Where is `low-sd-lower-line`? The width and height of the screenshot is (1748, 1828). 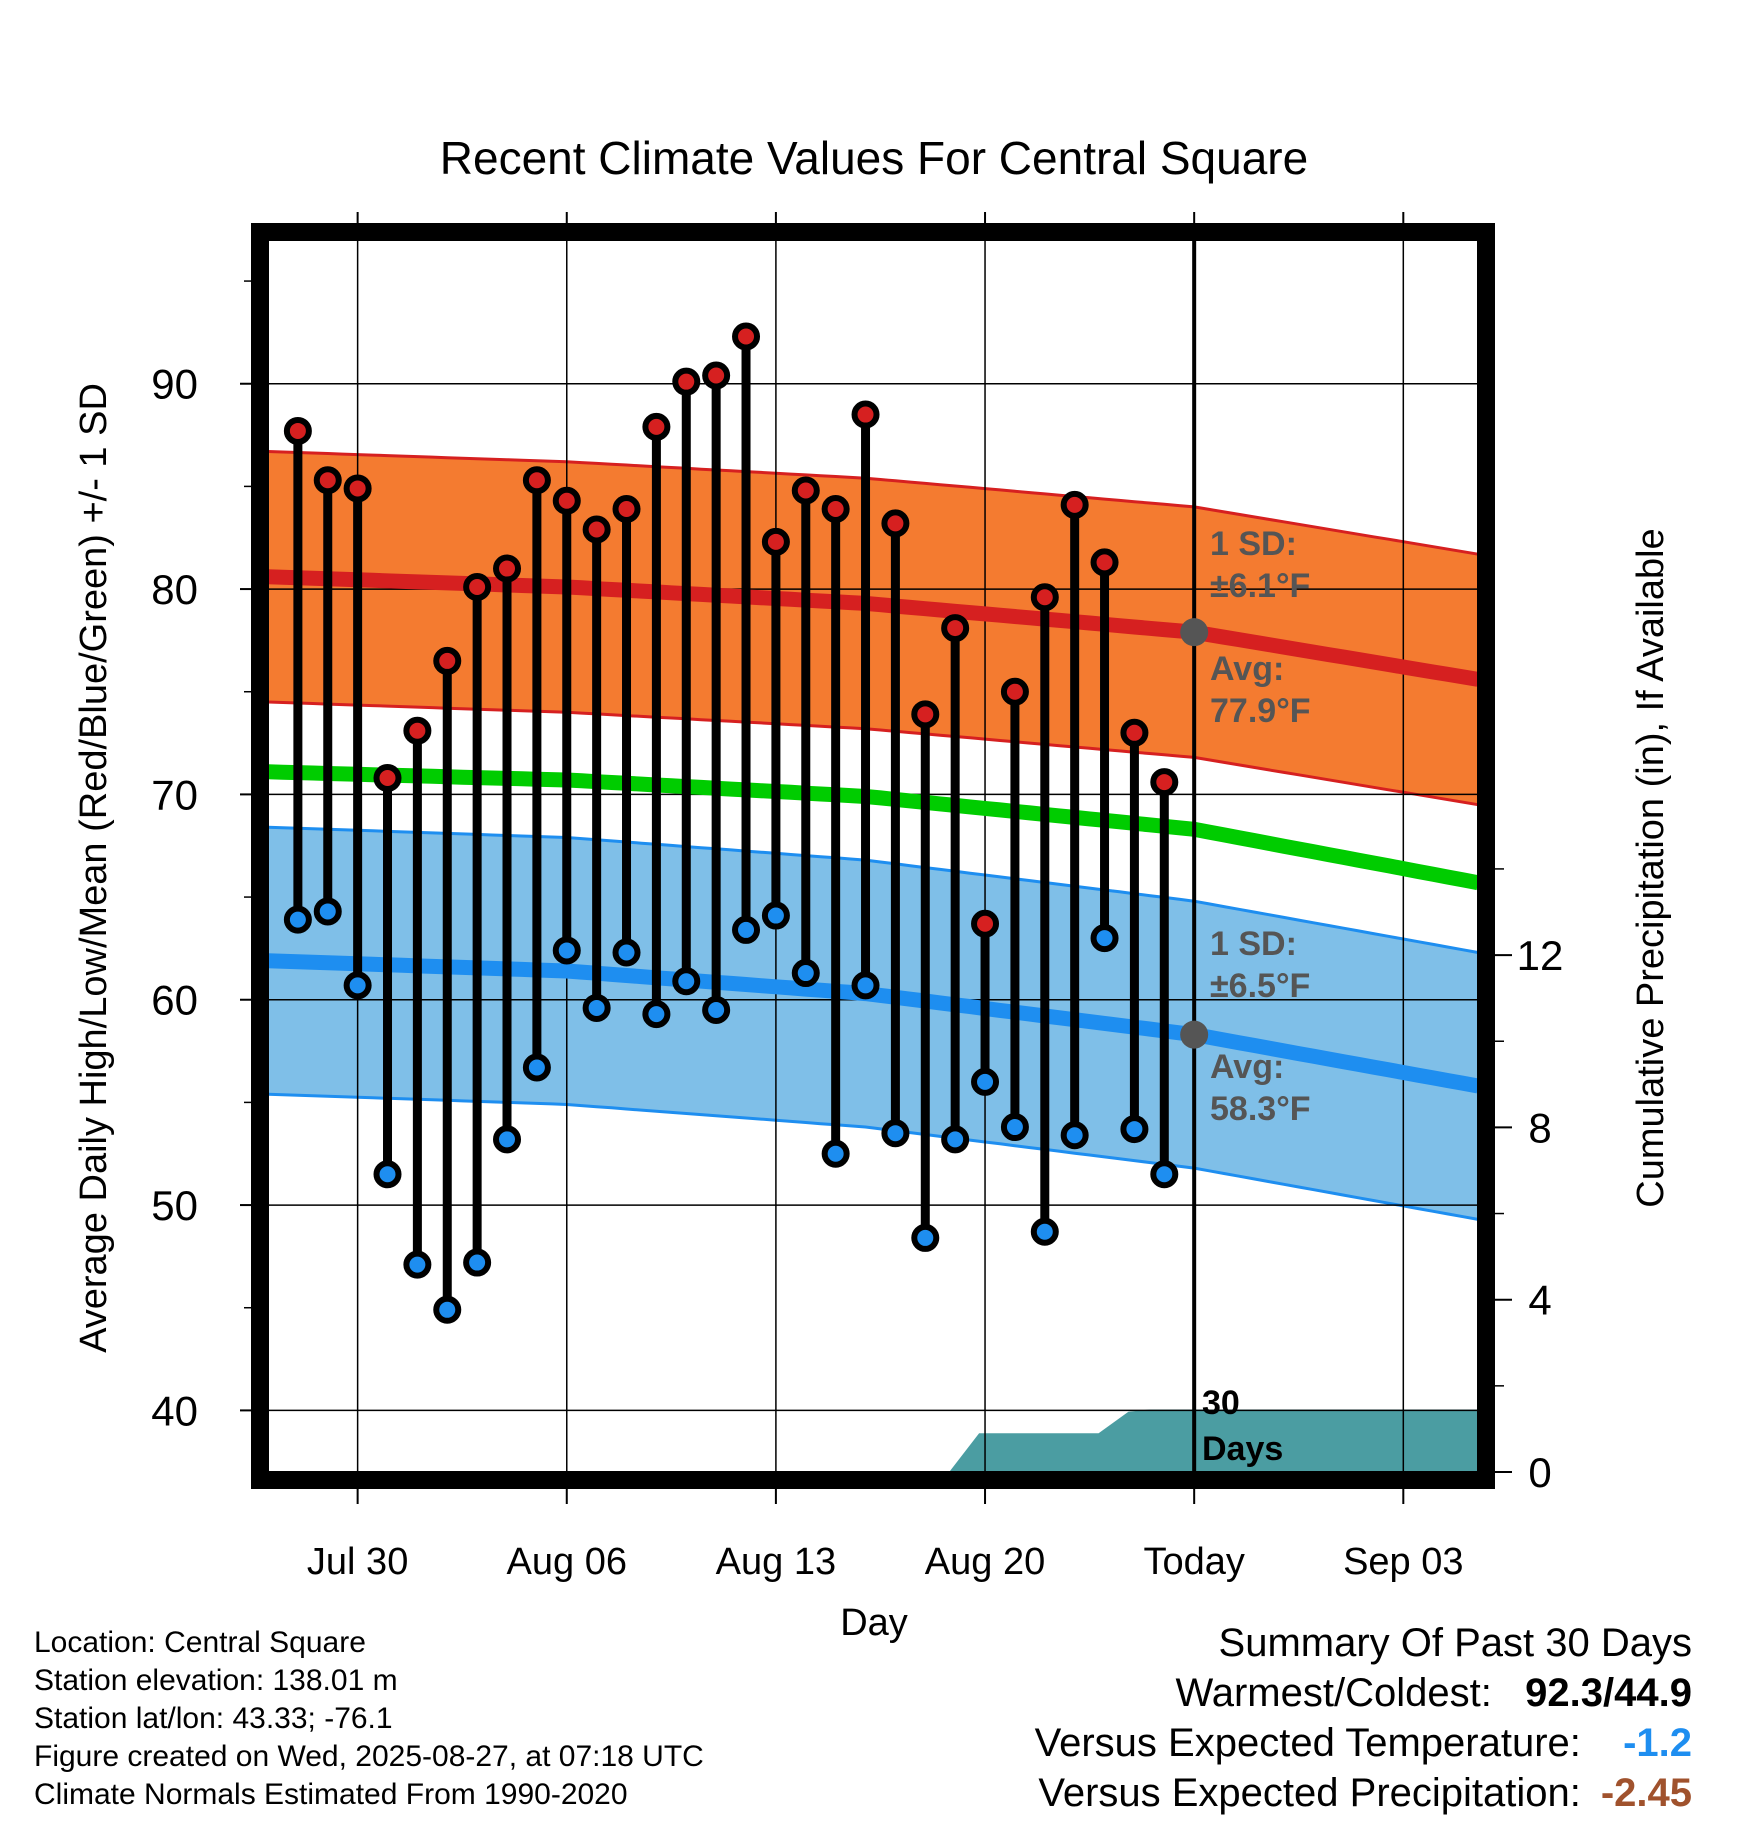
low-sd-lower-line is located at coordinates (873, 1156).